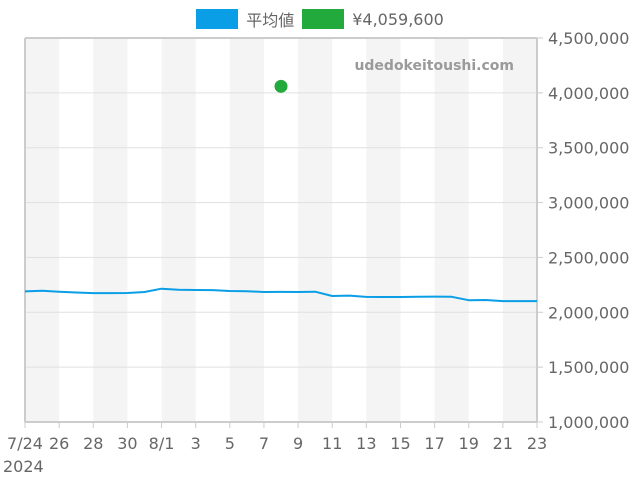 The image size is (640, 480). I want to click on watermark: udedokeitoushi.com, so click(434, 66).